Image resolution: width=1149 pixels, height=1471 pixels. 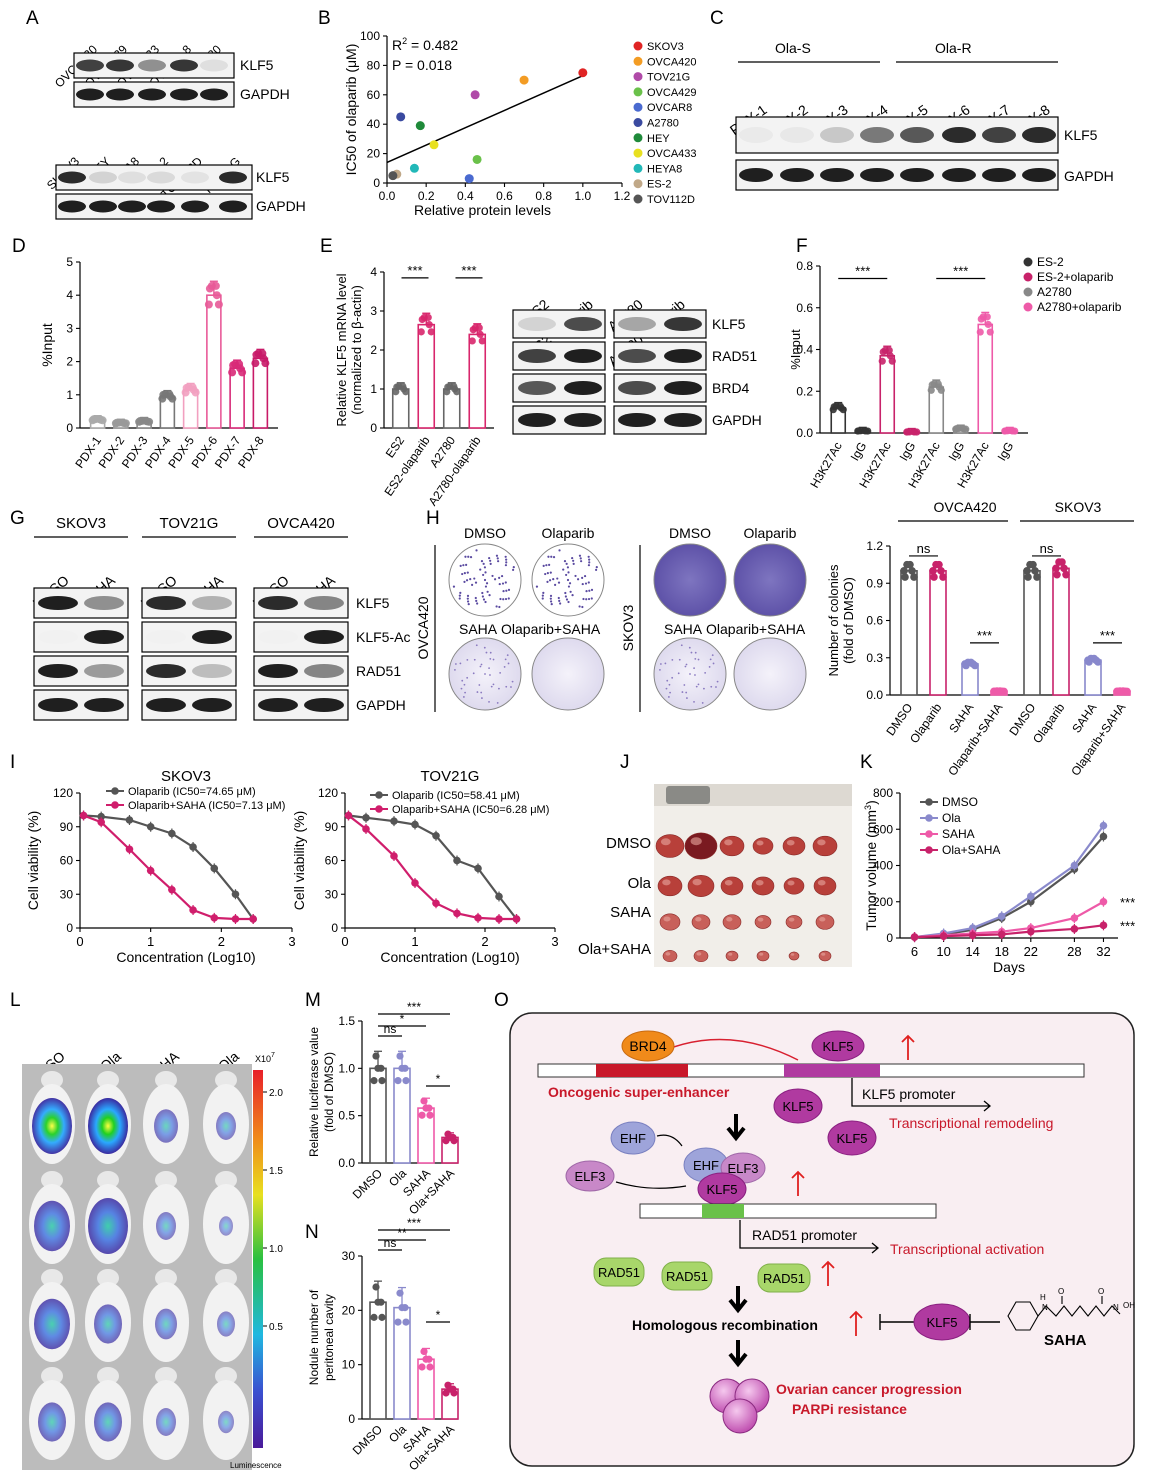 What do you see at coordinates (638, 107) in the screenshot?
I see `chart-b-legend-marker` at bounding box center [638, 107].